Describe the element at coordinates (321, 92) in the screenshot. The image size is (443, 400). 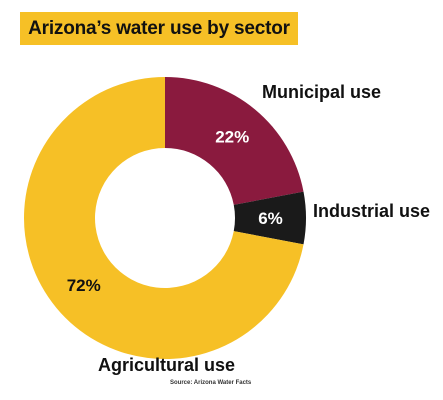
I see `category-label-municipal-use: Municipal use` at that location.